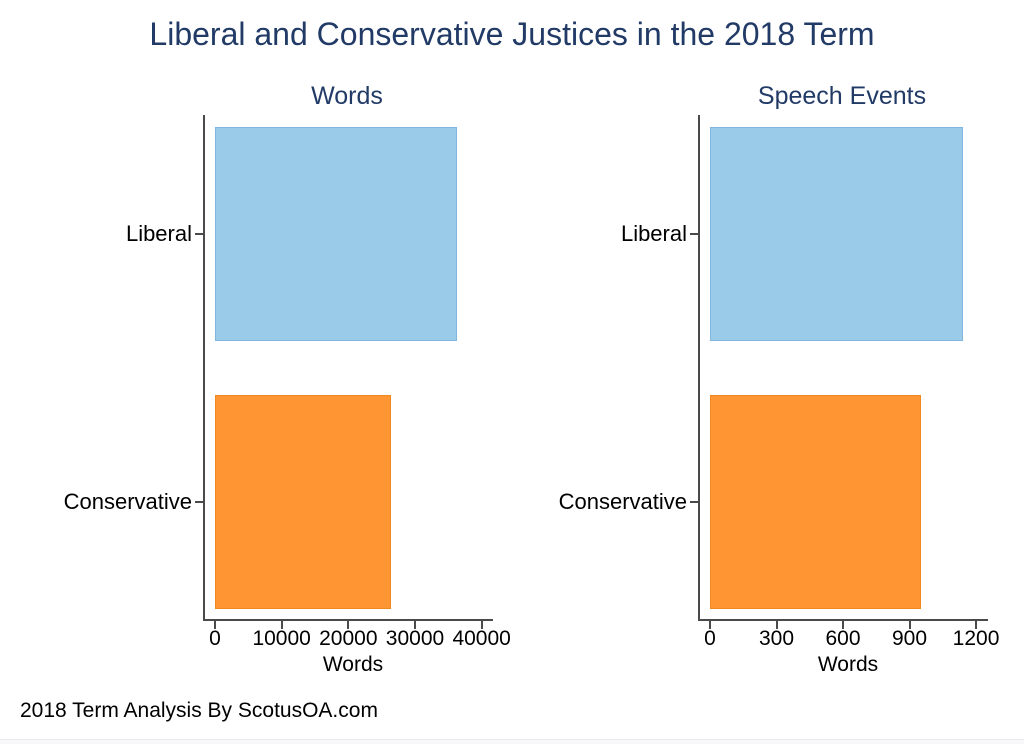 This screenshot has width=1024, height=744. Describe the element at coordinates (909, 638) in the screenshot. I see `x-tick-label: 900` at that location.